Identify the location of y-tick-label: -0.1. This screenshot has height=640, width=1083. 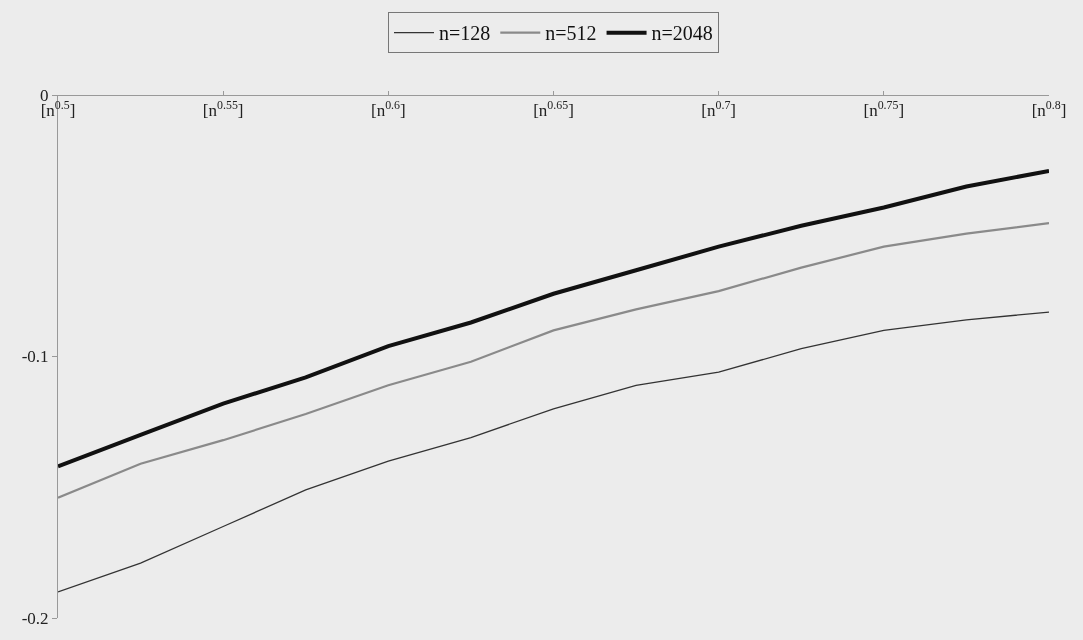
(35, 357).